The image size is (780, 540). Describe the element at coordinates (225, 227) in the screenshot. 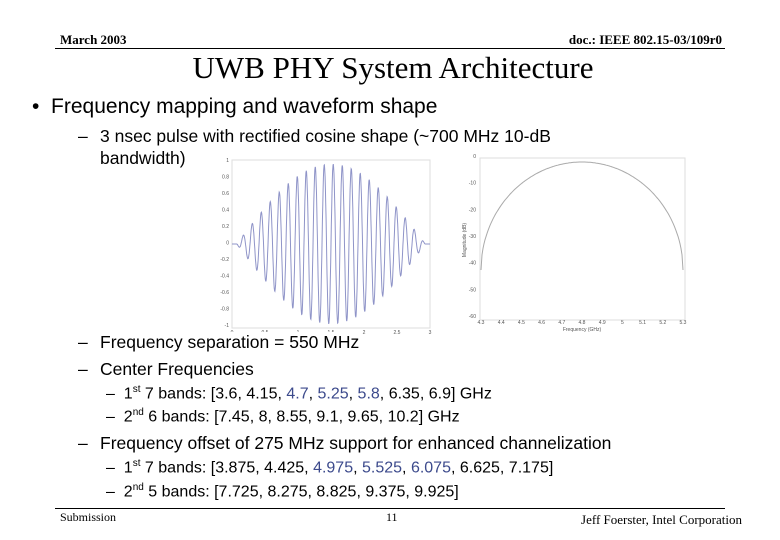

I see `y-tick-label: 0.2` at that location.